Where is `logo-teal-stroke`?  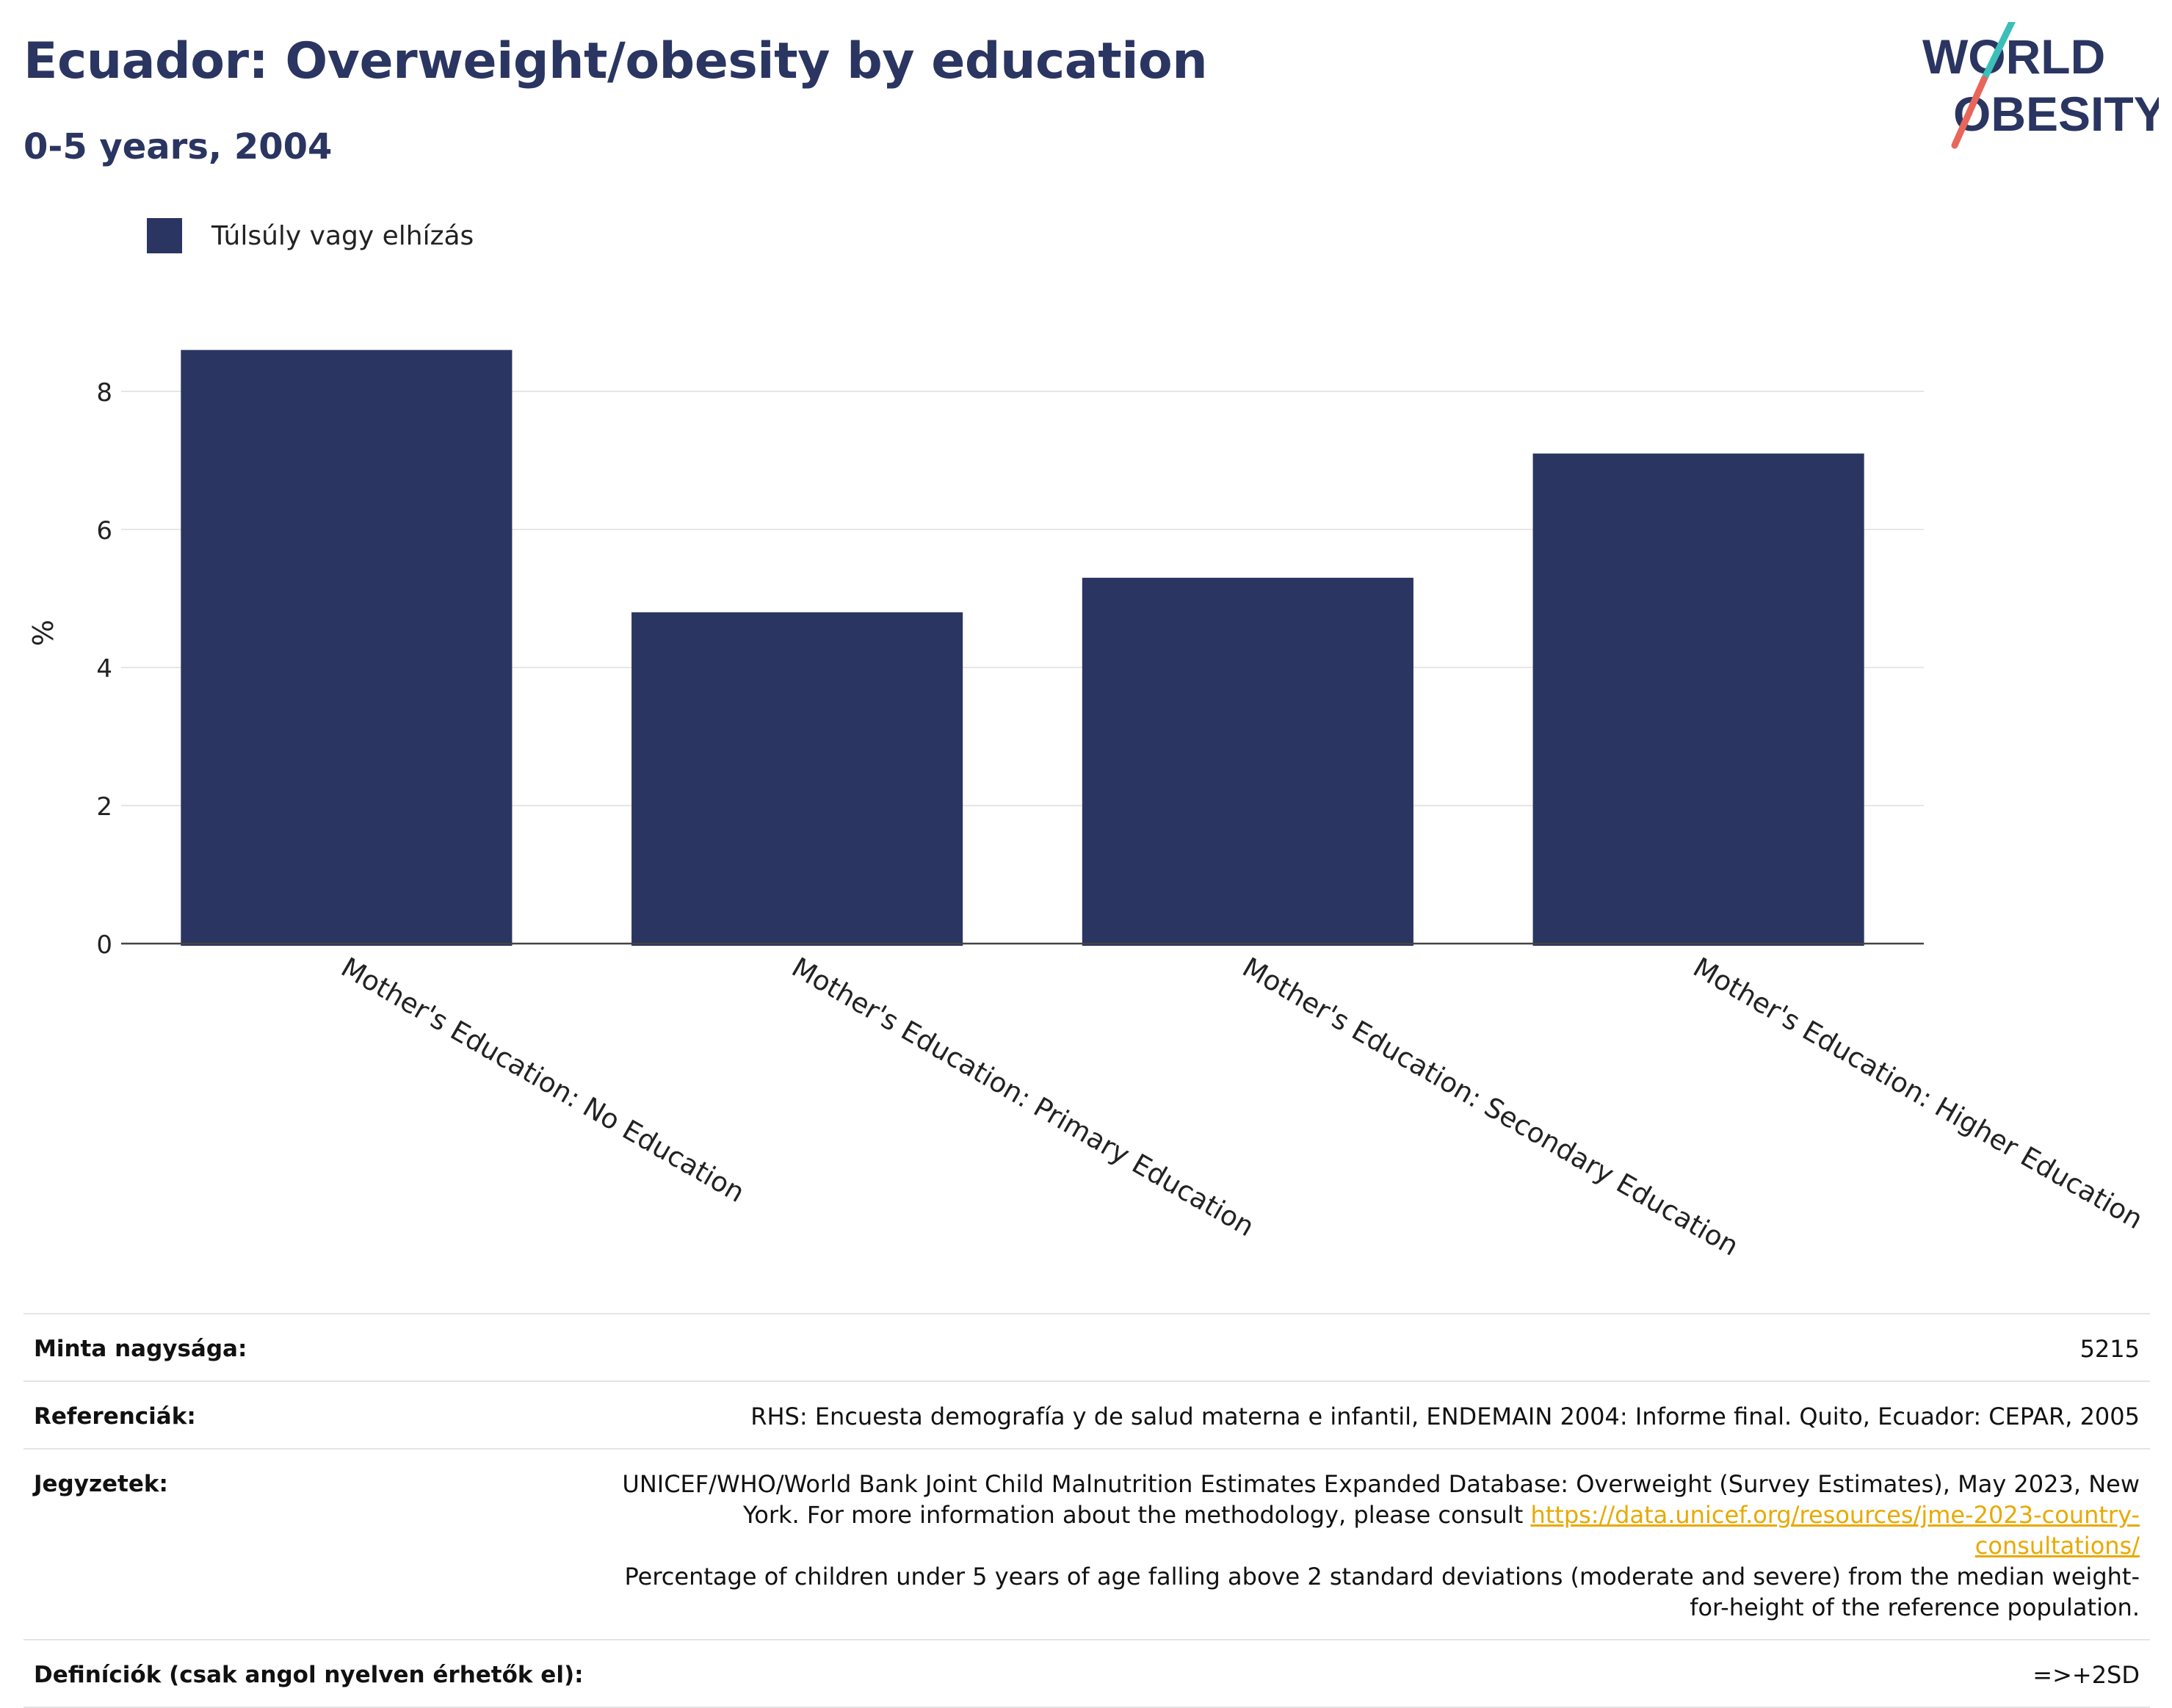
logo-teal-stroke is located at coordinates (1998, 53).